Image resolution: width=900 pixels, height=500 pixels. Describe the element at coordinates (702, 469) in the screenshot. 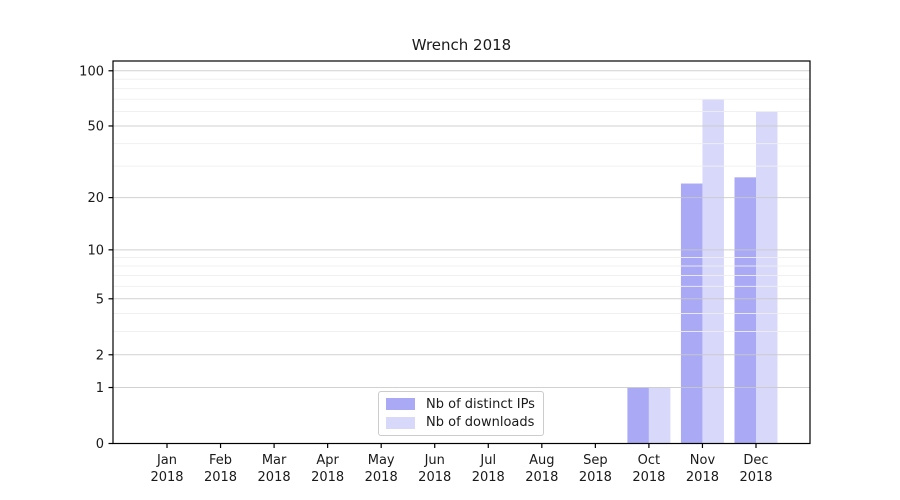

I see `x-tick-label-nov: Nov 2018` at that location.